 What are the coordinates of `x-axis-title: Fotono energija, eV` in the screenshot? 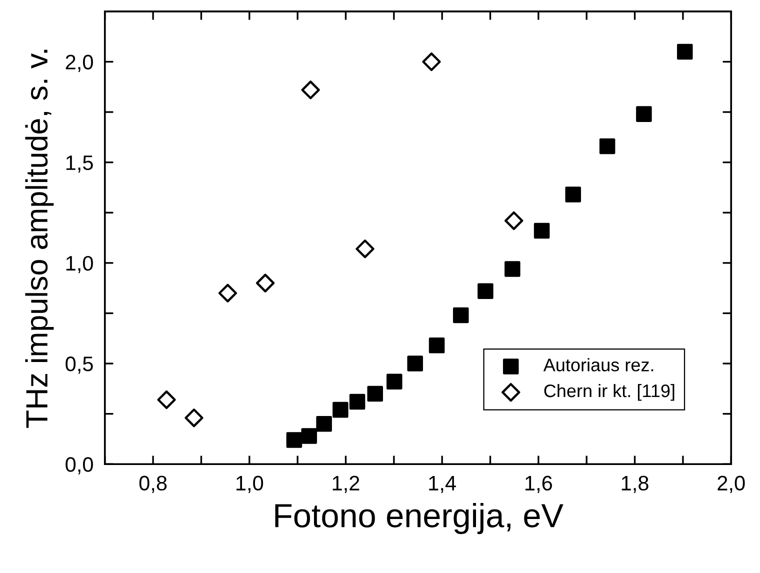 It's located at (419, 518).